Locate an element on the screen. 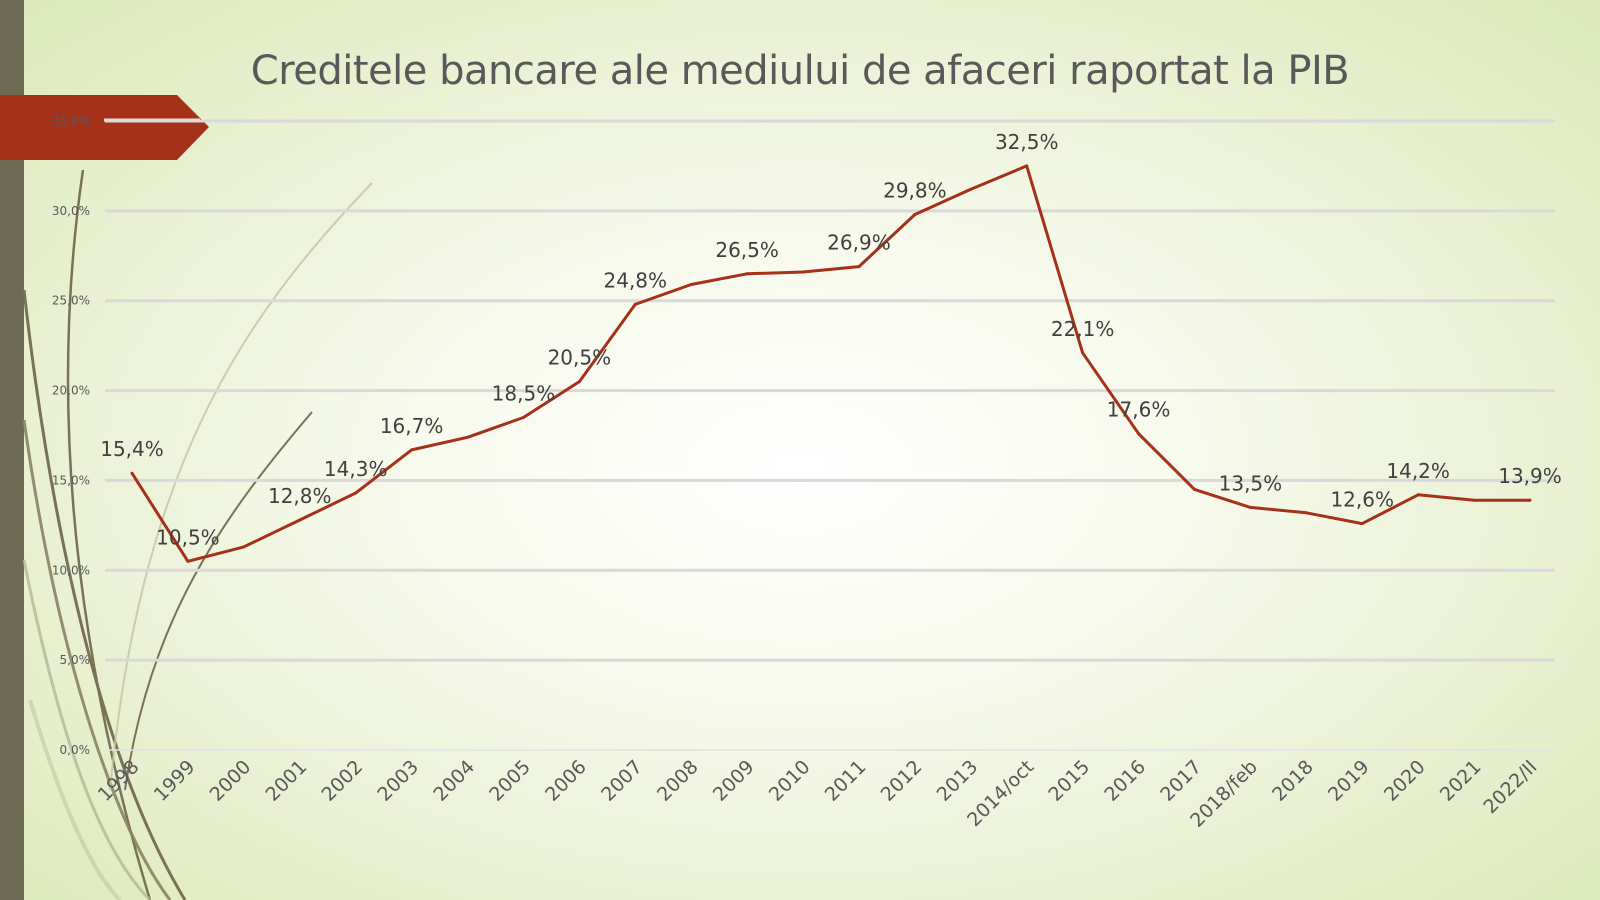  y-tick-label: 30,0% is located at coordinates (71, 211).